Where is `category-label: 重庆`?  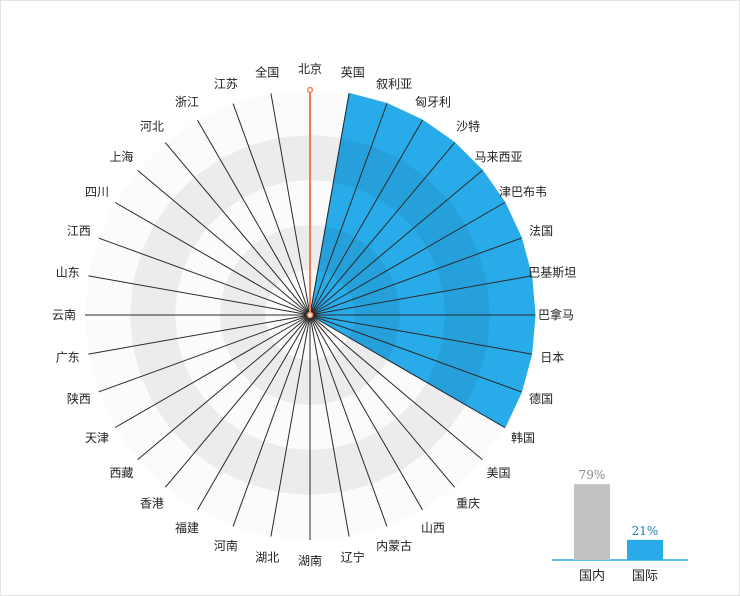 category-label: 重庆 is located at coordinates (468, 503).